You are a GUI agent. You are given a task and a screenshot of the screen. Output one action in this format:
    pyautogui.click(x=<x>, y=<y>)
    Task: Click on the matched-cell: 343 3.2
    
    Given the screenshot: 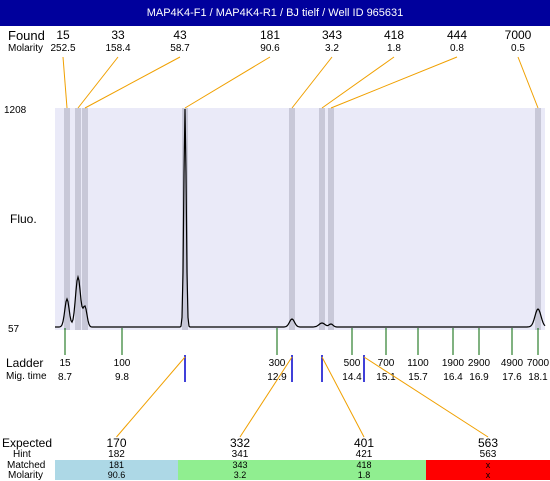 What is the action you would take?
    pyautogui.click(x=240, y=470)
    